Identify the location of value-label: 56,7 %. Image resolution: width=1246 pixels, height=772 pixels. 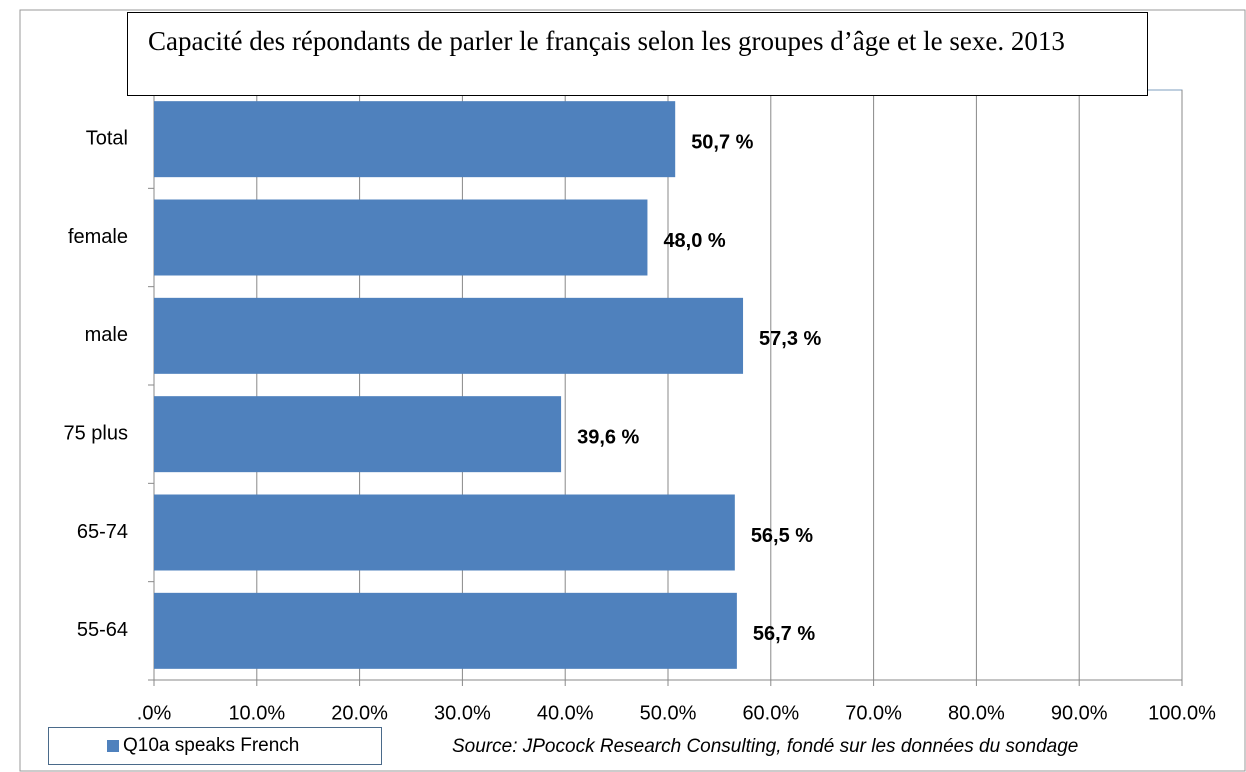
(784, 634).